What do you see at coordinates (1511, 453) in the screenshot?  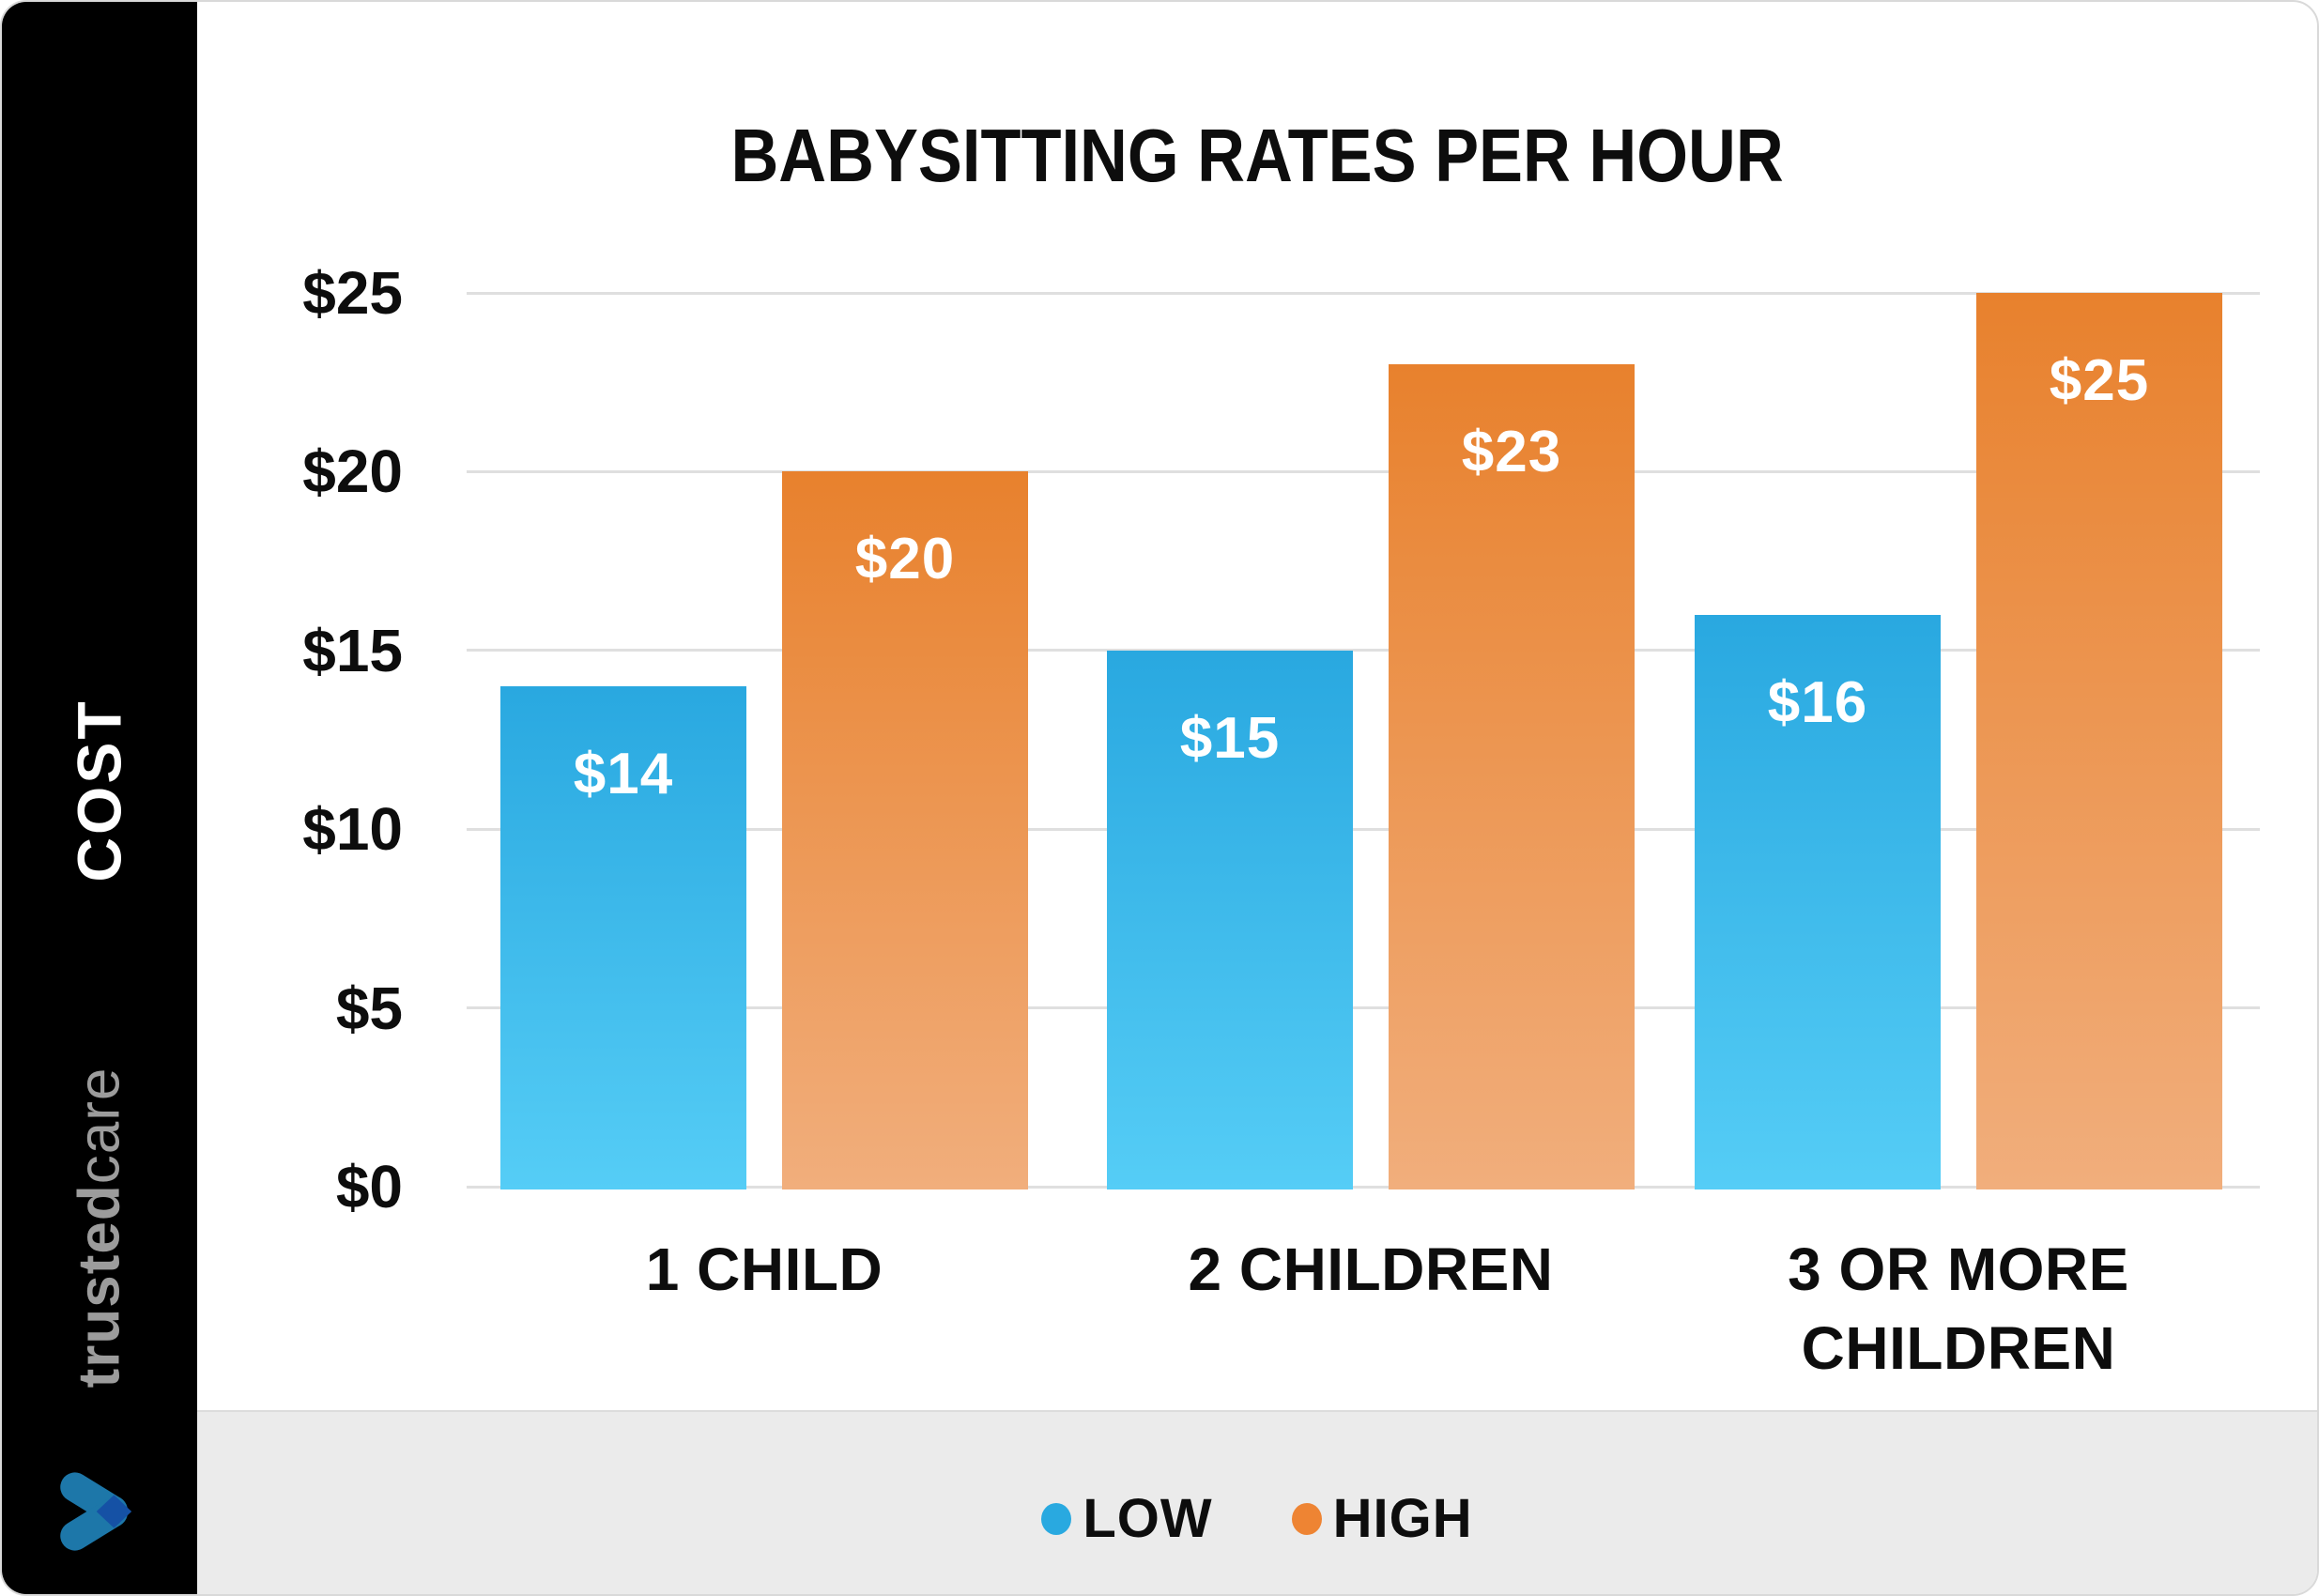 I see `bar-value-label: $23` at bounding box center [1511, 453].